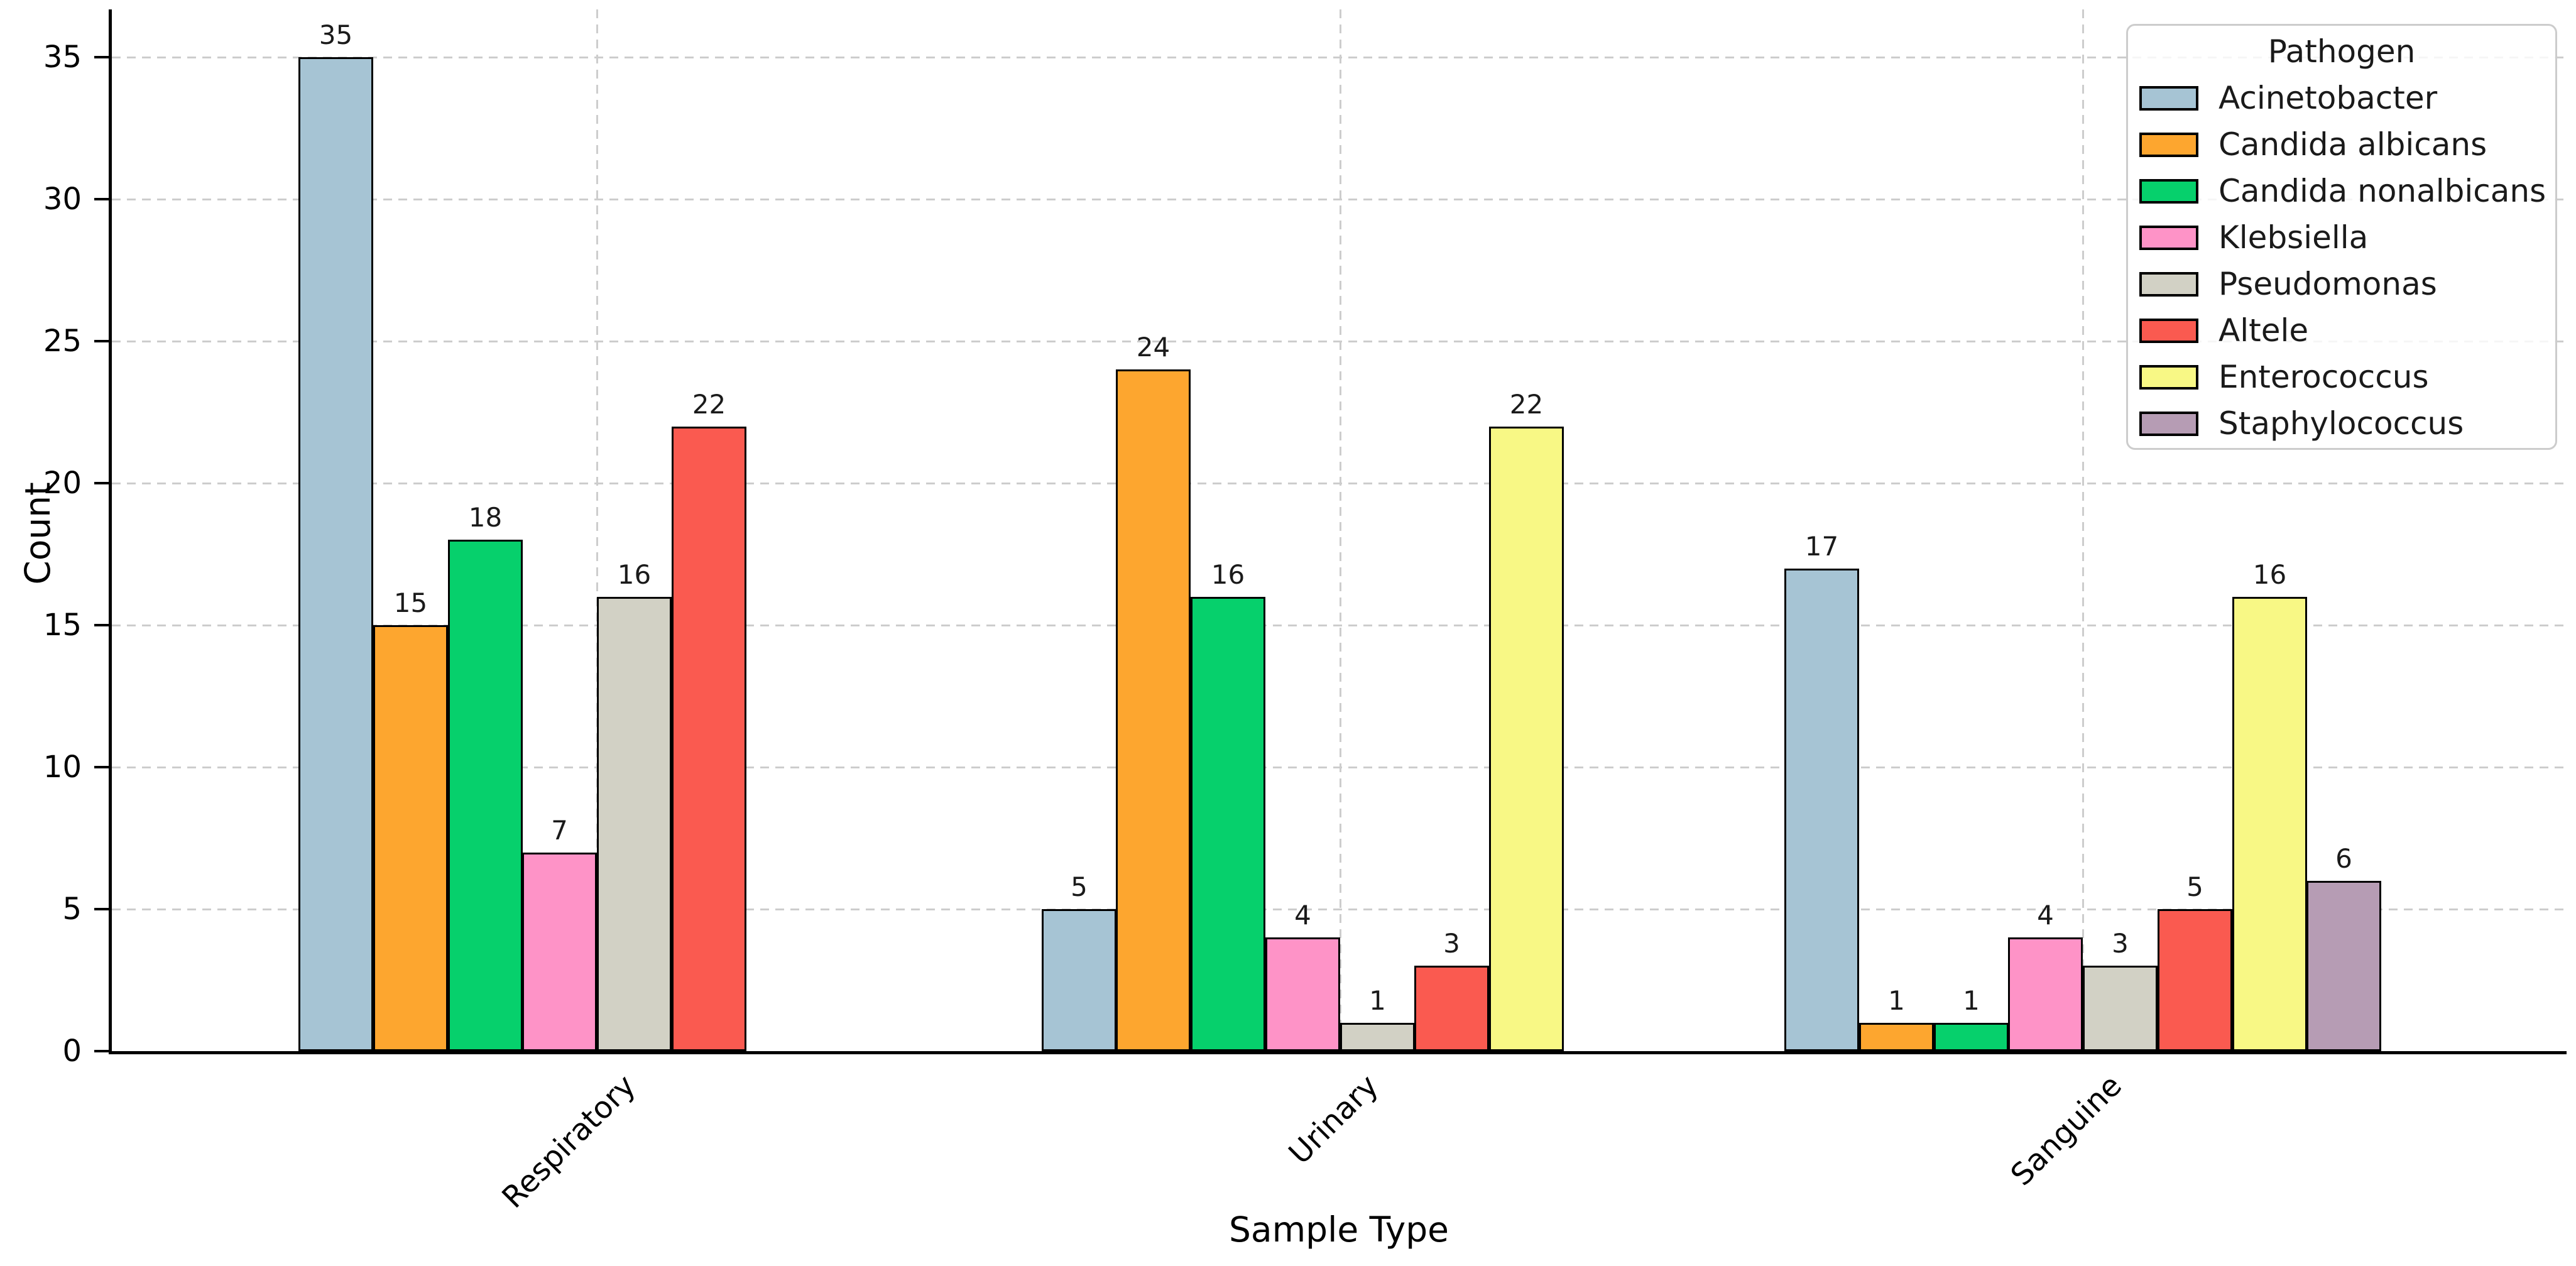  I want to click on bar-value-urinary-candida-nonalbicans: 16, so click(1228, 574).